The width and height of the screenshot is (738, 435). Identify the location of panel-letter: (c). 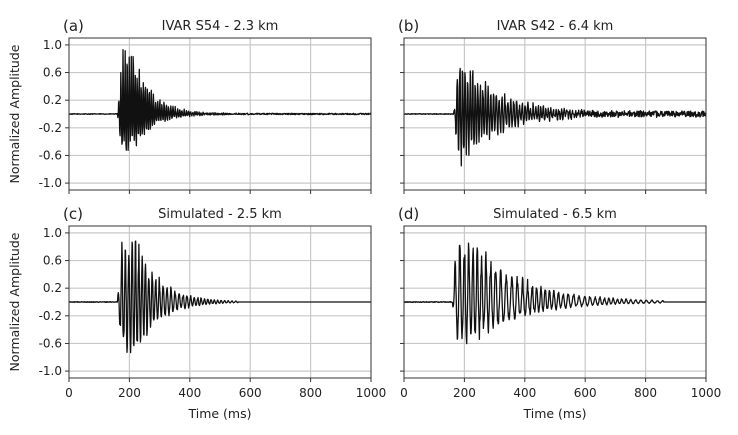
(73, 214).